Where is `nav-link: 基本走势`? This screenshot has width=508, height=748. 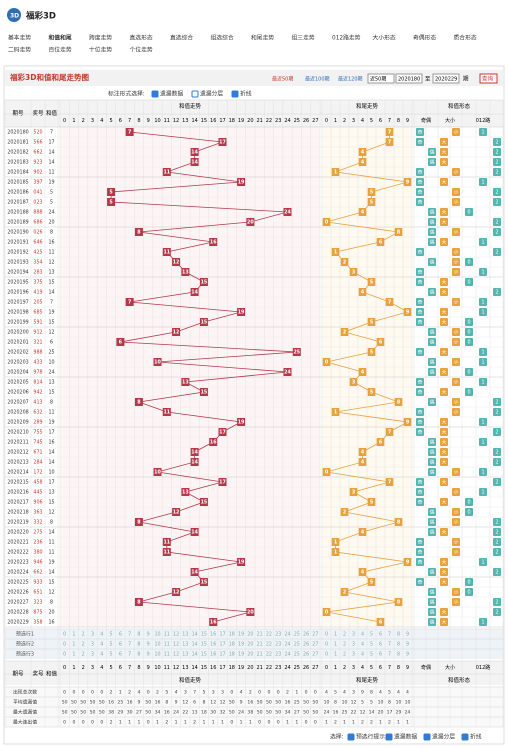
nav-link: 基本走势 is located at coordinates (19, 38).